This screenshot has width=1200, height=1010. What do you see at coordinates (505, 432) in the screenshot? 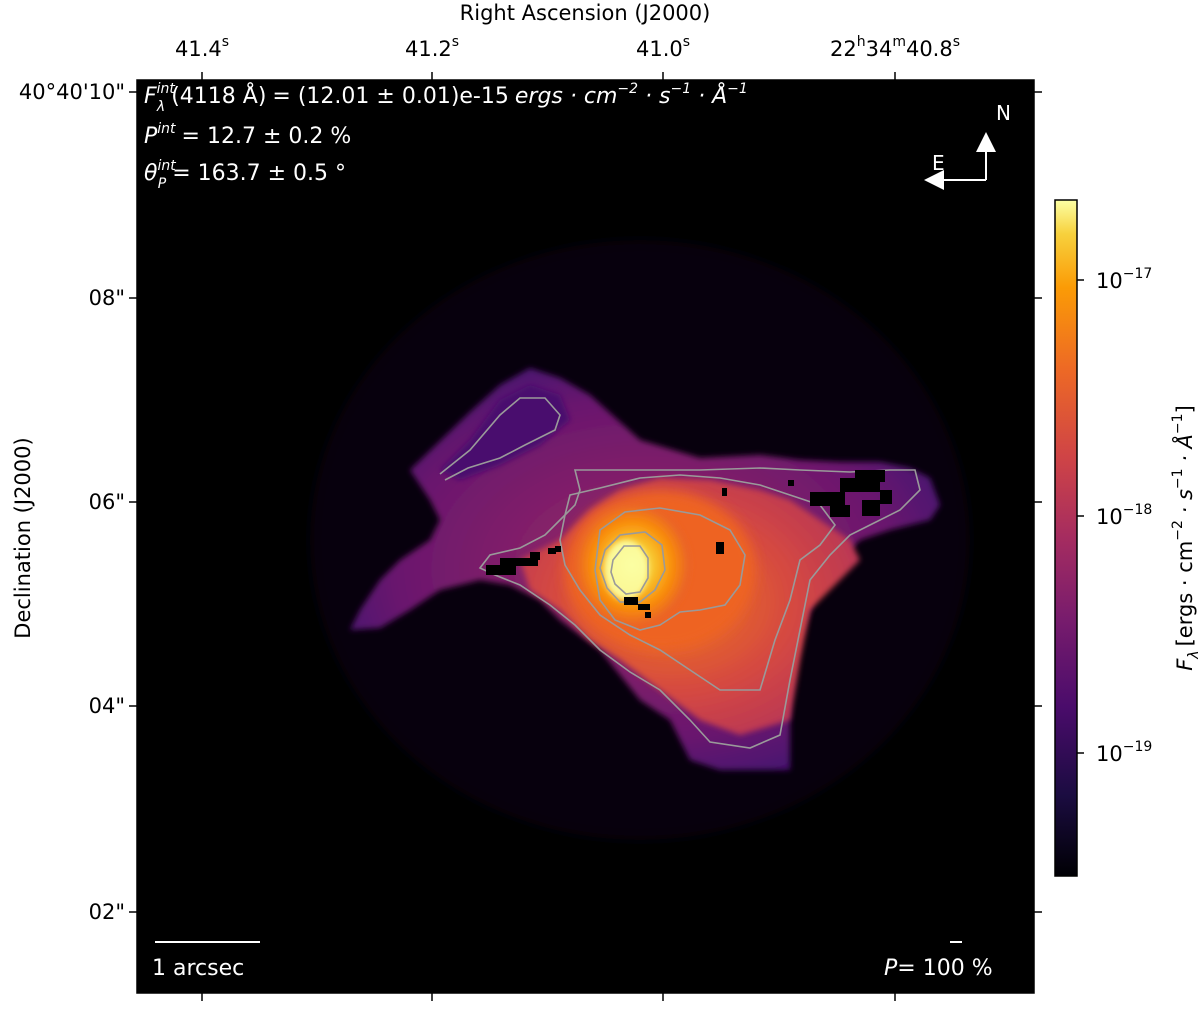
I see `emission-arm` at bounding box center [505, 432].